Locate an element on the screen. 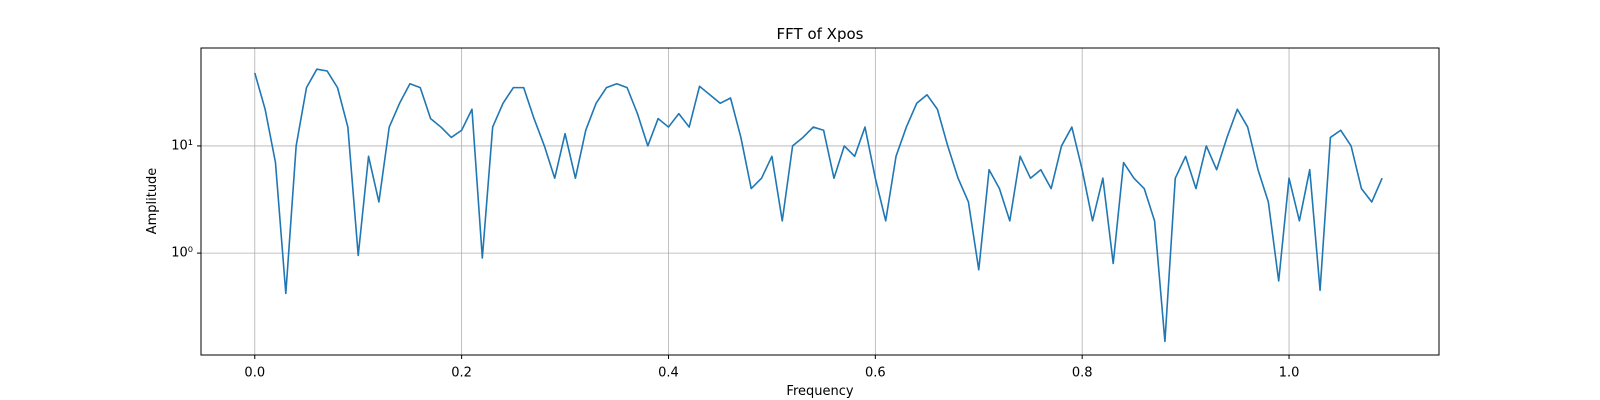 The image size is (1600, 400). x-tick-label: 0.4 is located at coordinates (668, 373).